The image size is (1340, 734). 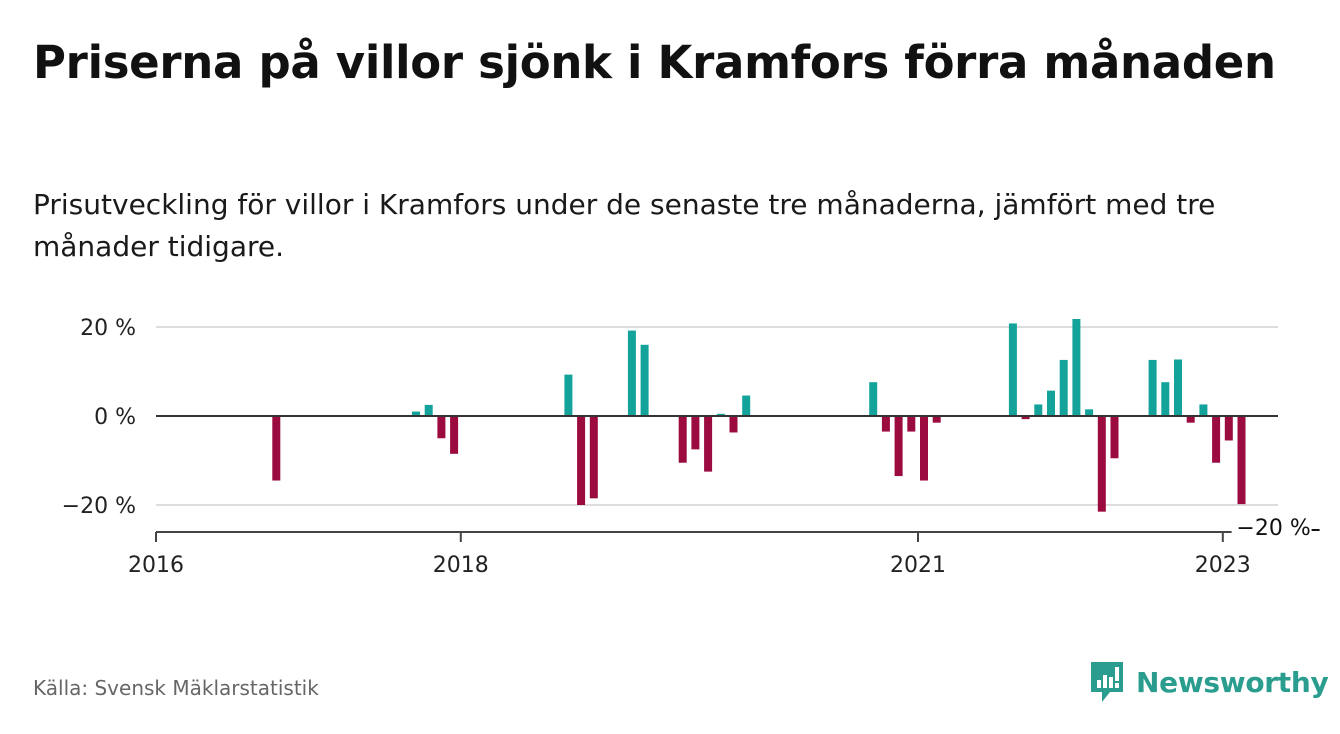 What do you see at coordinates (115, 417) in the screenshot?
I see `y-tick-label: 0 %` at bounding box center [115, 417].